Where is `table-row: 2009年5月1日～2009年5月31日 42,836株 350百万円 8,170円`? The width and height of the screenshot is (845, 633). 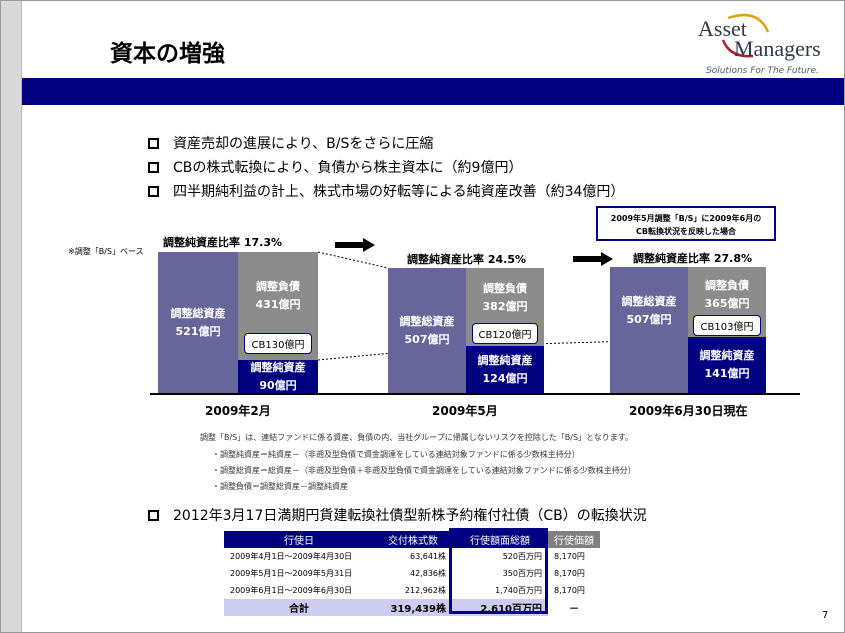
table-row: 2009年5月1日～2009年5月31日 42,836株 350百万円 8,170円 is located at coordinates (407, 573).